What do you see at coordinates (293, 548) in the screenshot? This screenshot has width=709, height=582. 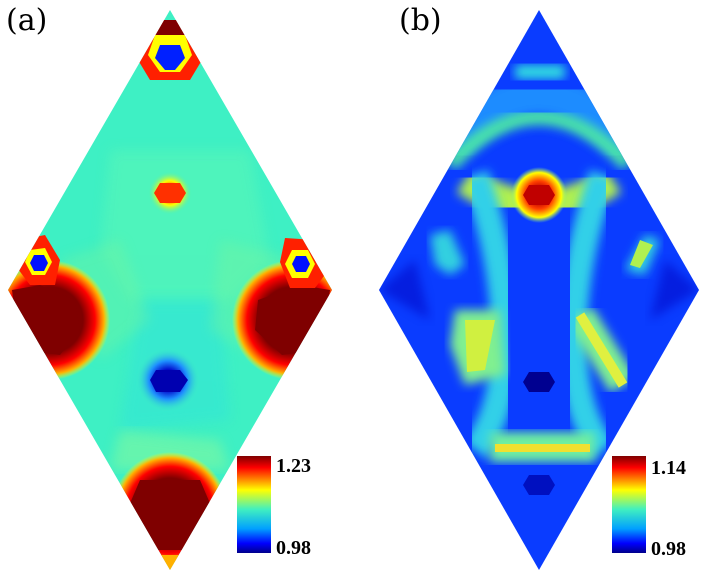 I see `panel-a-colorbar-min: 0.98` at bounding box center [293, 548].